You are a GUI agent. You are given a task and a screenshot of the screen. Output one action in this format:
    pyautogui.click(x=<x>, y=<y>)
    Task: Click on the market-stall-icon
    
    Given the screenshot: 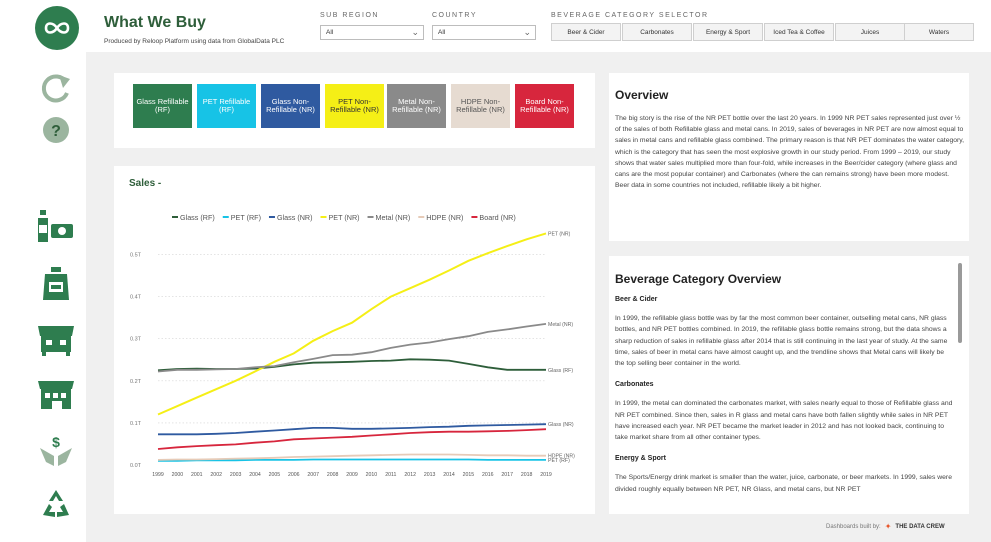 What is the action you would take?
    pyautogui.click(x=56, y=340)
    